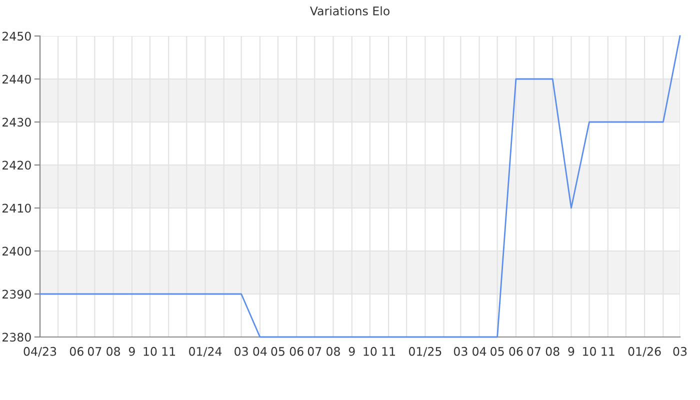  What do you see at coordinates (16, 165) in the screenshot?
I see `y-tick-label: 2420` at bounding box center [16, 165].